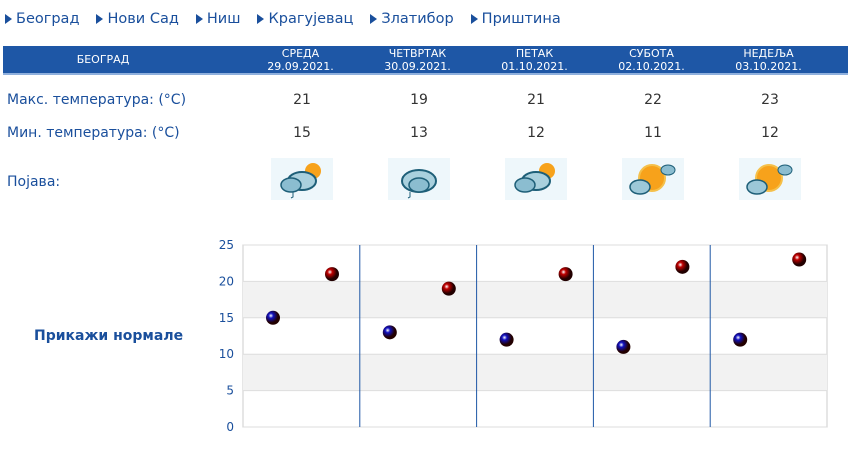 The image size is (850, 451). What do you see at coordinates (143, 19) in the screenshot?
I see `nav-label: Нови Сад` at bounding box center [143, 19].